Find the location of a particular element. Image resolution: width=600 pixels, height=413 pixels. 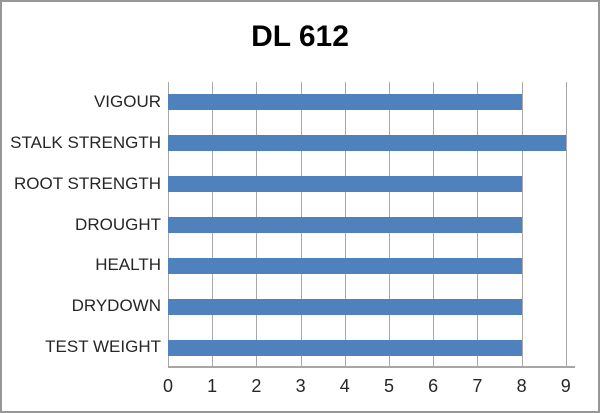

x-axis-tick-label: 5 is located at coordinates (389, 386).